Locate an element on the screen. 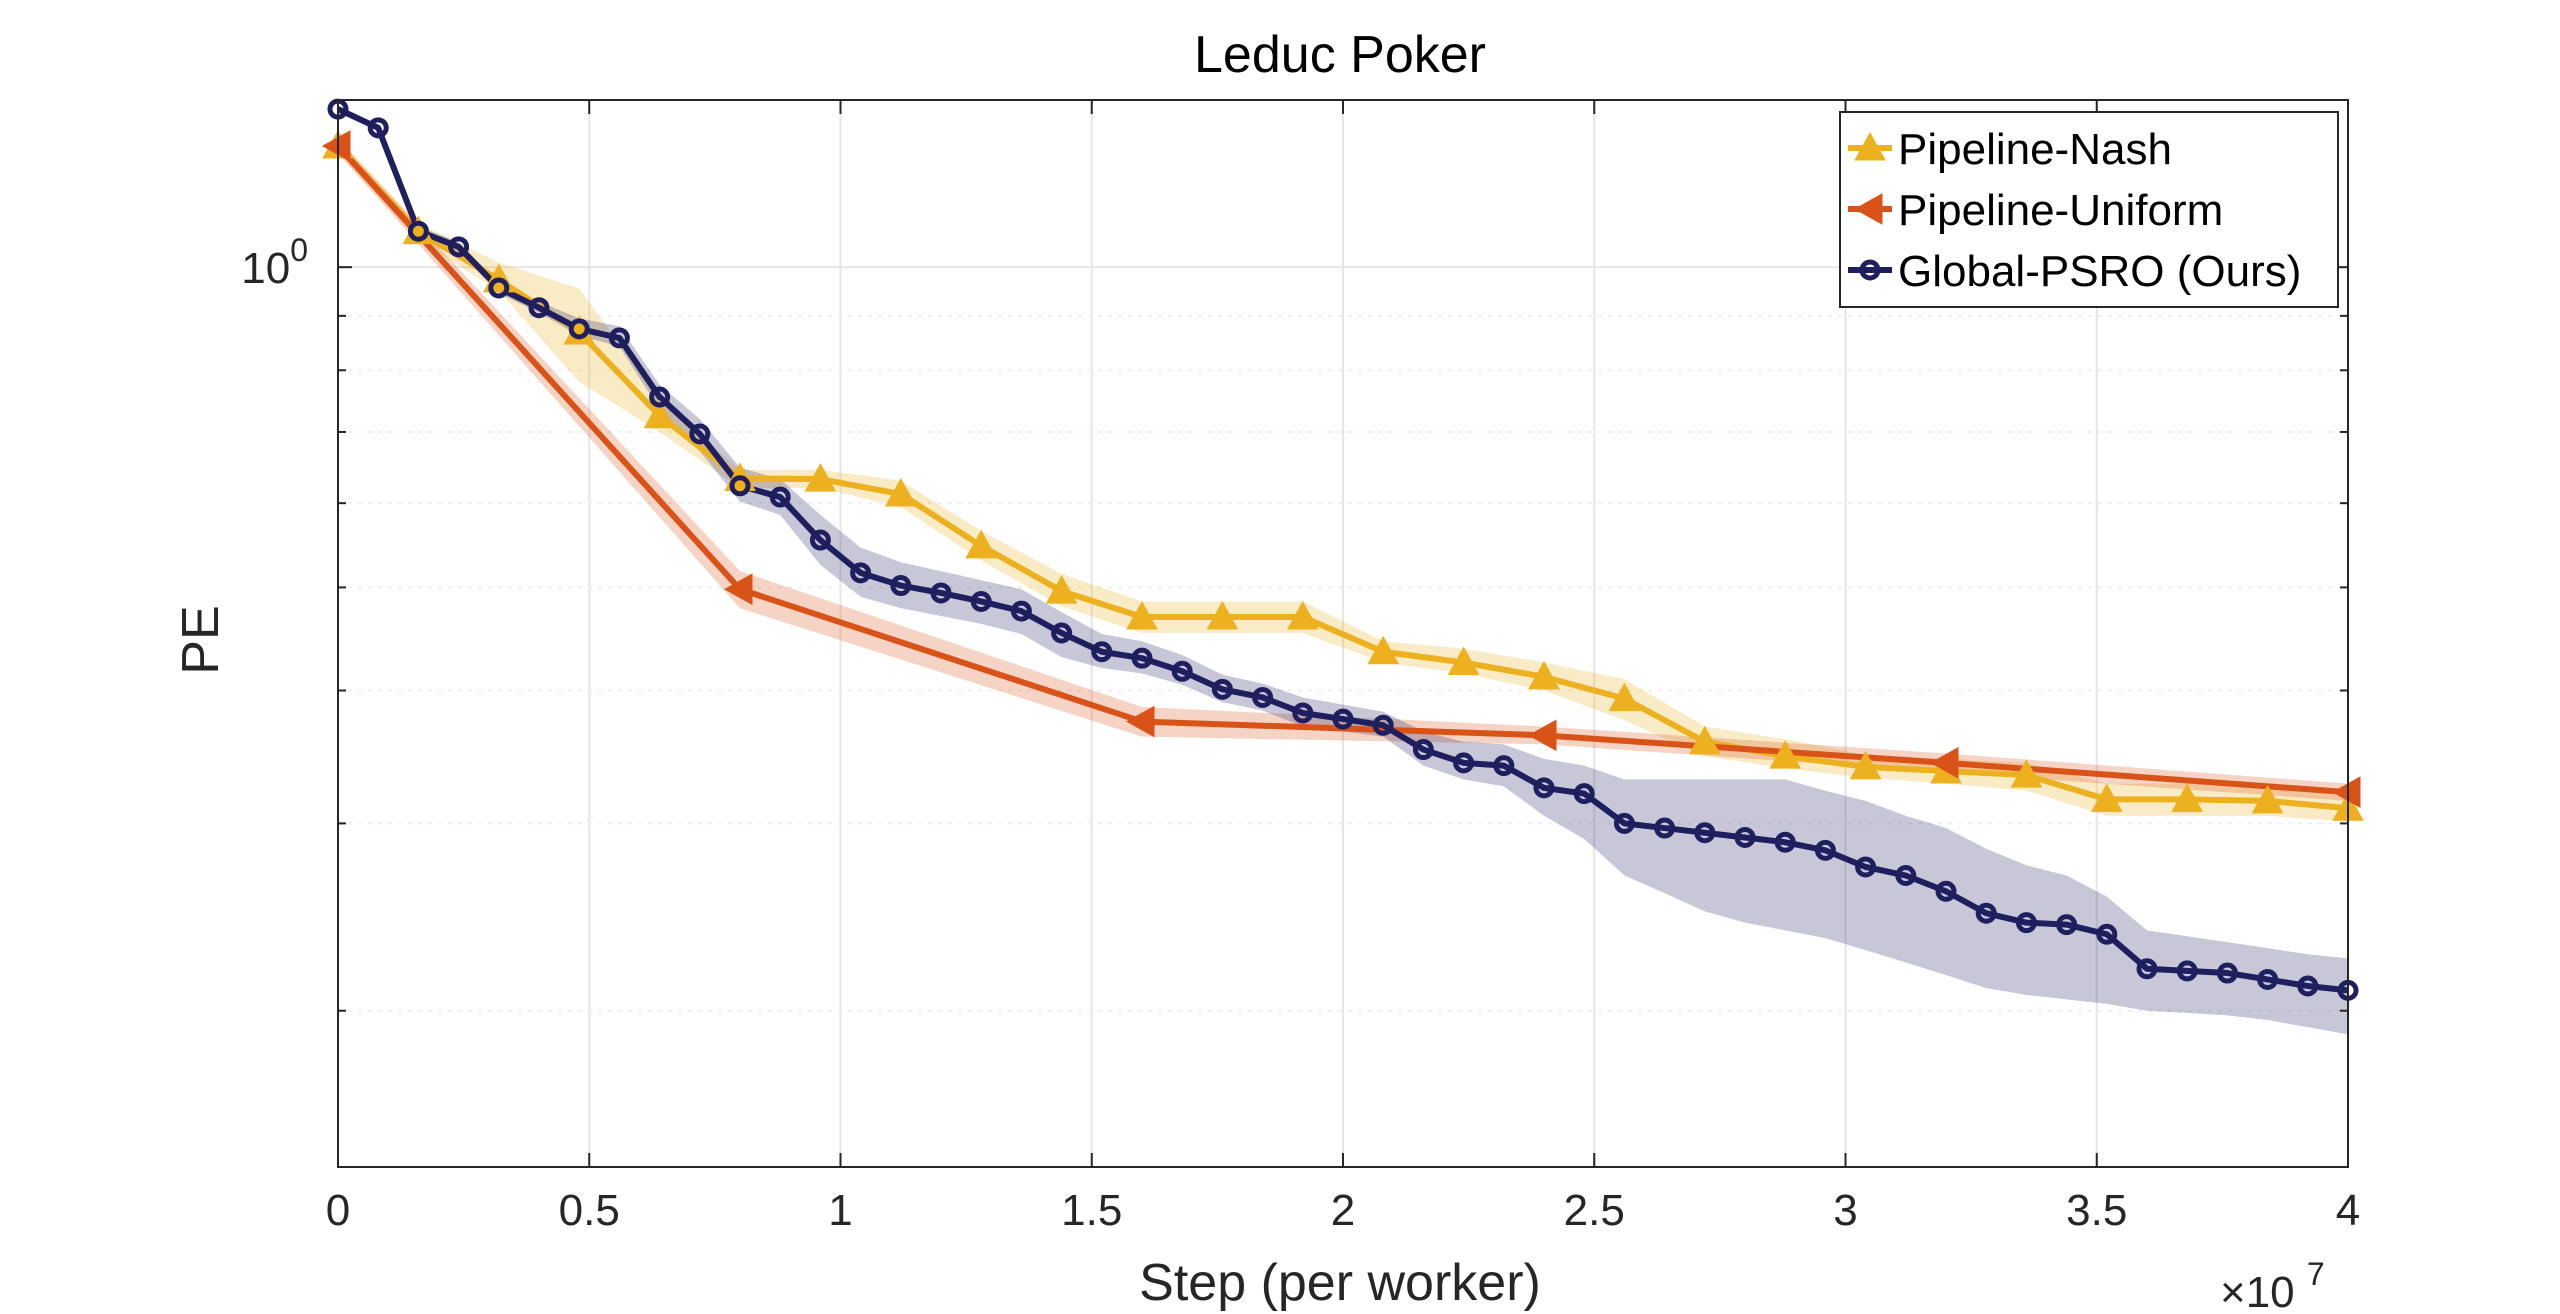  x-exponent-label: ×10 7 is located at coordinates (2272, 1285).